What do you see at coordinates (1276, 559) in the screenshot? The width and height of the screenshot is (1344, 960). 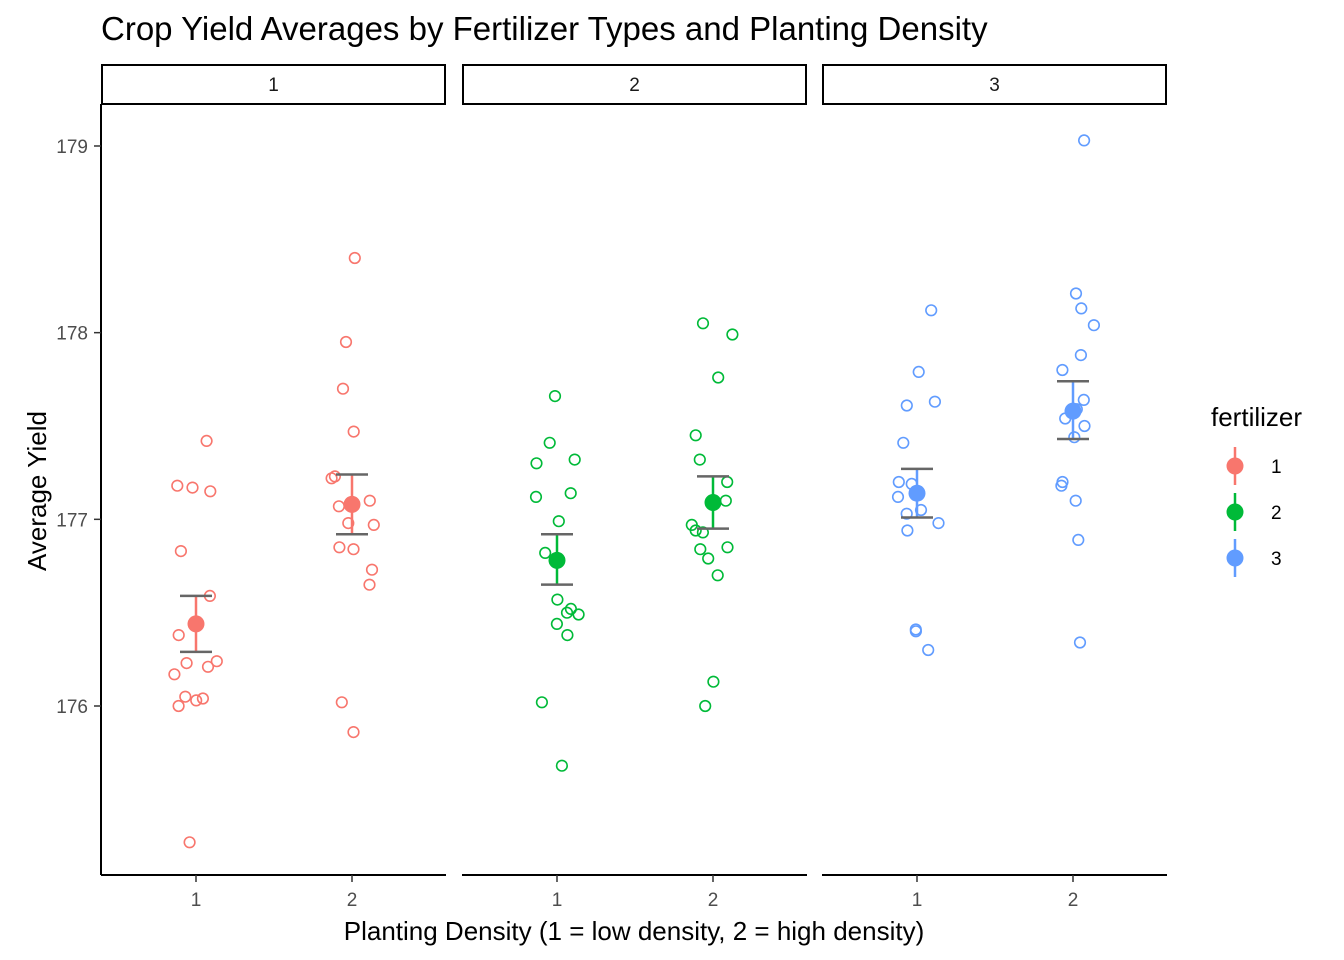 I see `legend-label-3: 3` at bounding box center [1276, 559].